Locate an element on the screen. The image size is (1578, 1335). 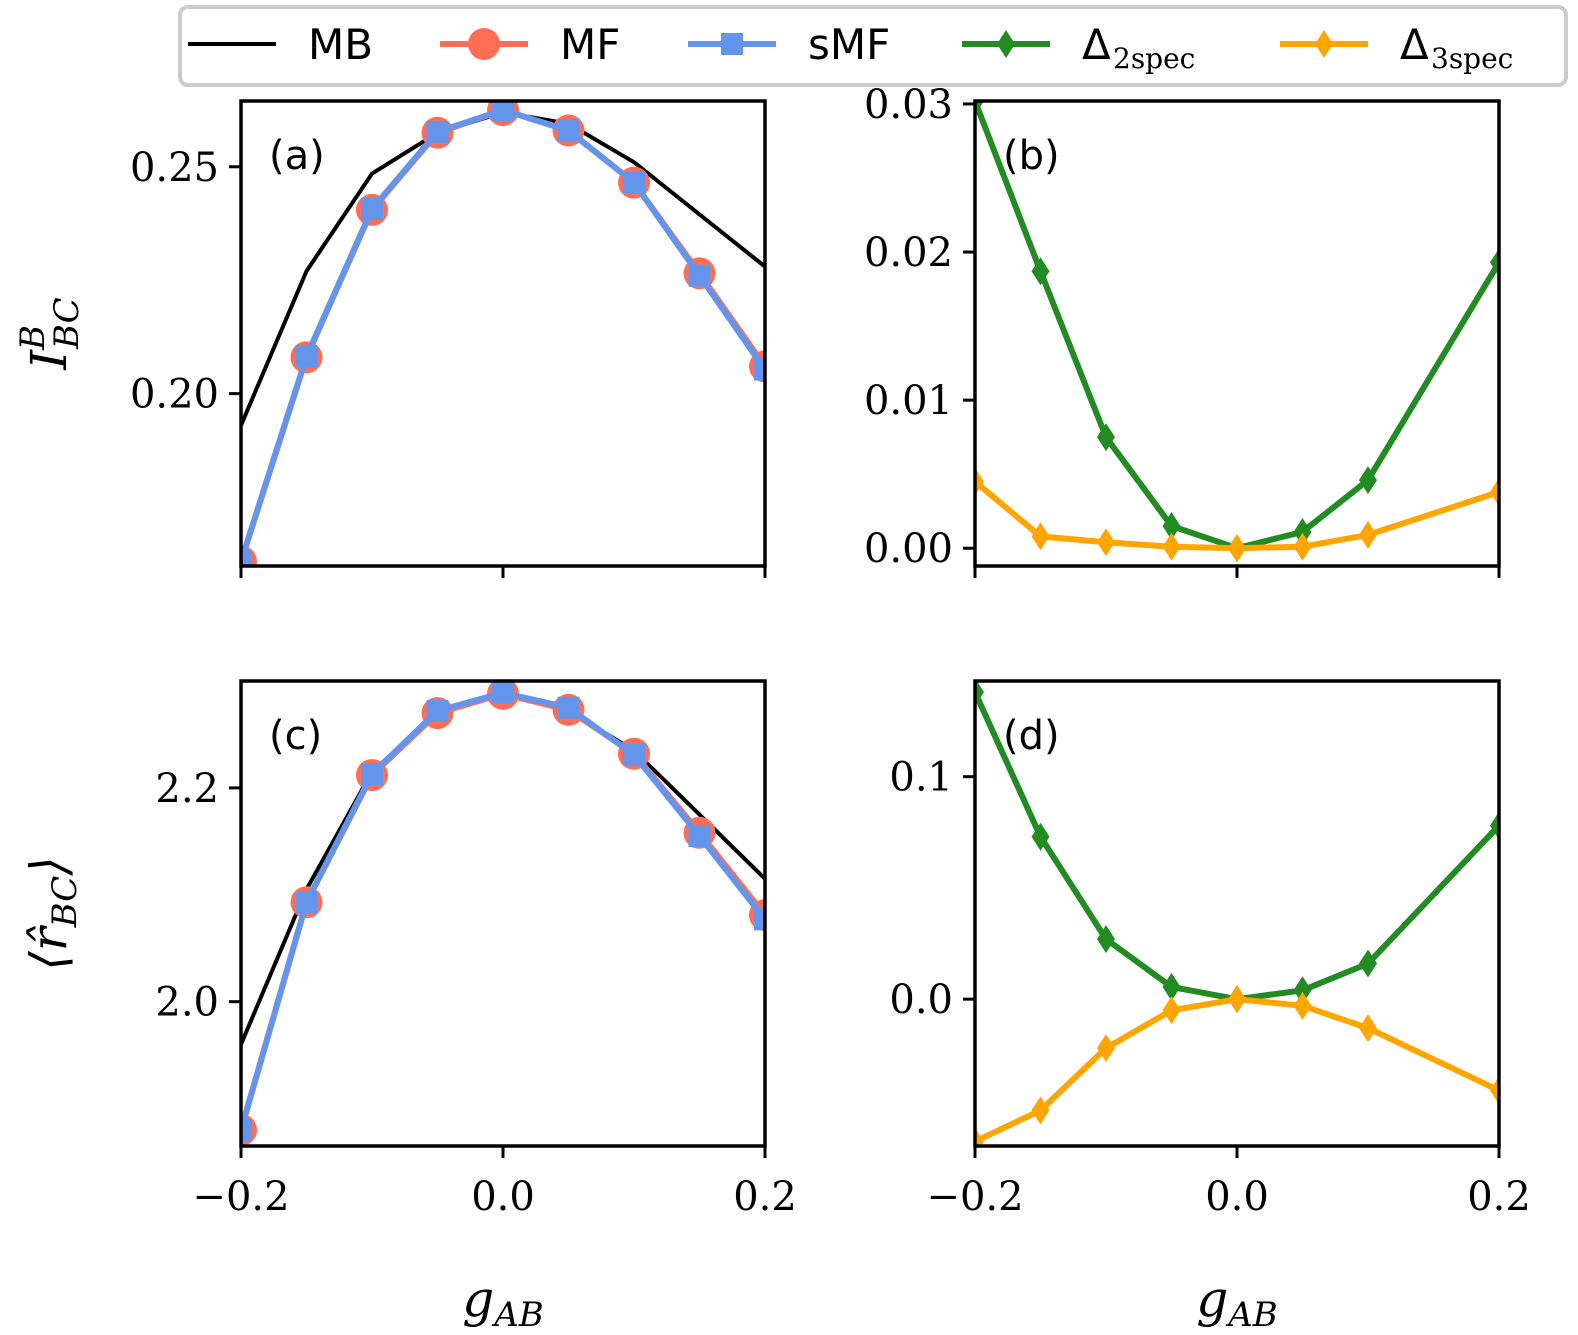
y-tick-label: 0.25 is located at coordinates (174, 168).